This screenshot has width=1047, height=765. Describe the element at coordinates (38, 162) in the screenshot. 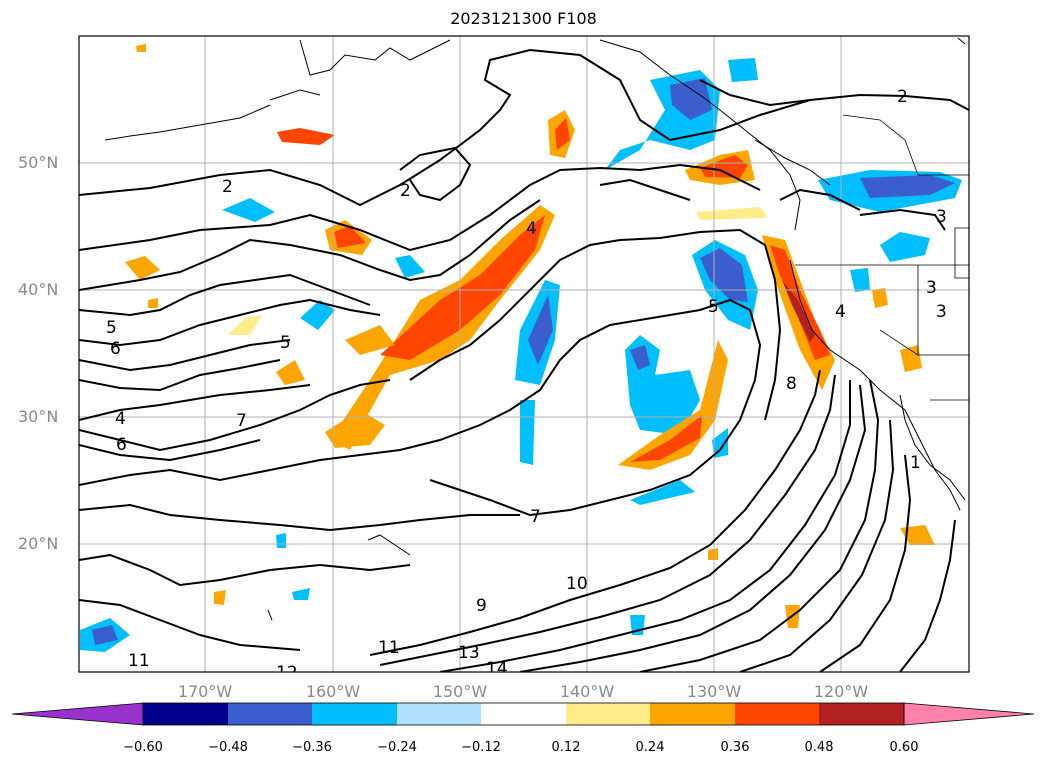

I see `lat-label-50n: 50°N` at that location.